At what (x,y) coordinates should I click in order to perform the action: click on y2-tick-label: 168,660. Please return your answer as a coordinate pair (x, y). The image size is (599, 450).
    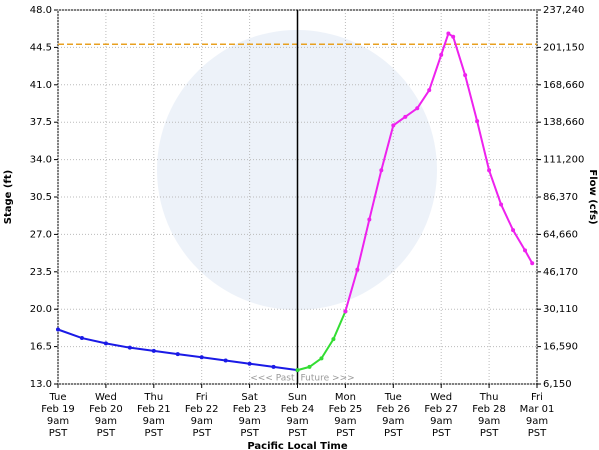
    Looking at the image, I should click on (563, 85).